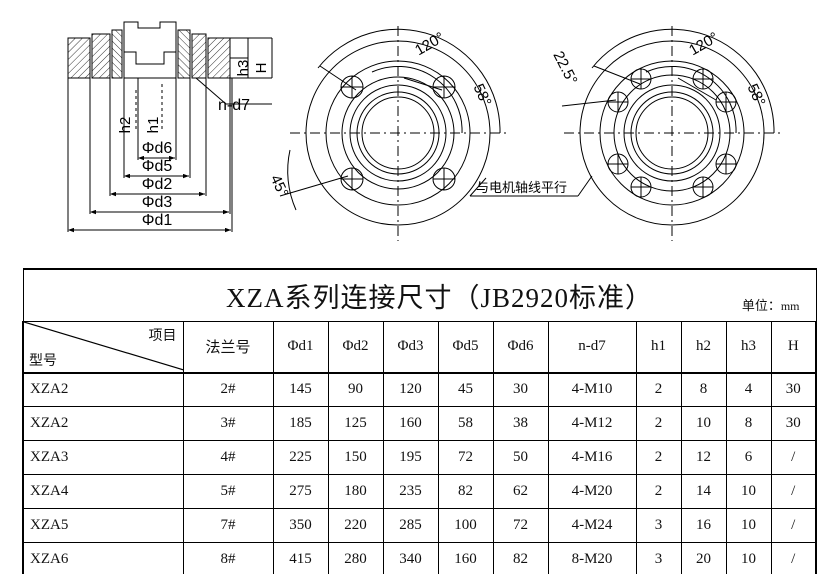 Image resolution: width=835 pixels, height=574 pixels. What do you see at coordinates (748, 423) in the screenshot?
I see `cell-h3: 8` at bounding box center [748, 423].